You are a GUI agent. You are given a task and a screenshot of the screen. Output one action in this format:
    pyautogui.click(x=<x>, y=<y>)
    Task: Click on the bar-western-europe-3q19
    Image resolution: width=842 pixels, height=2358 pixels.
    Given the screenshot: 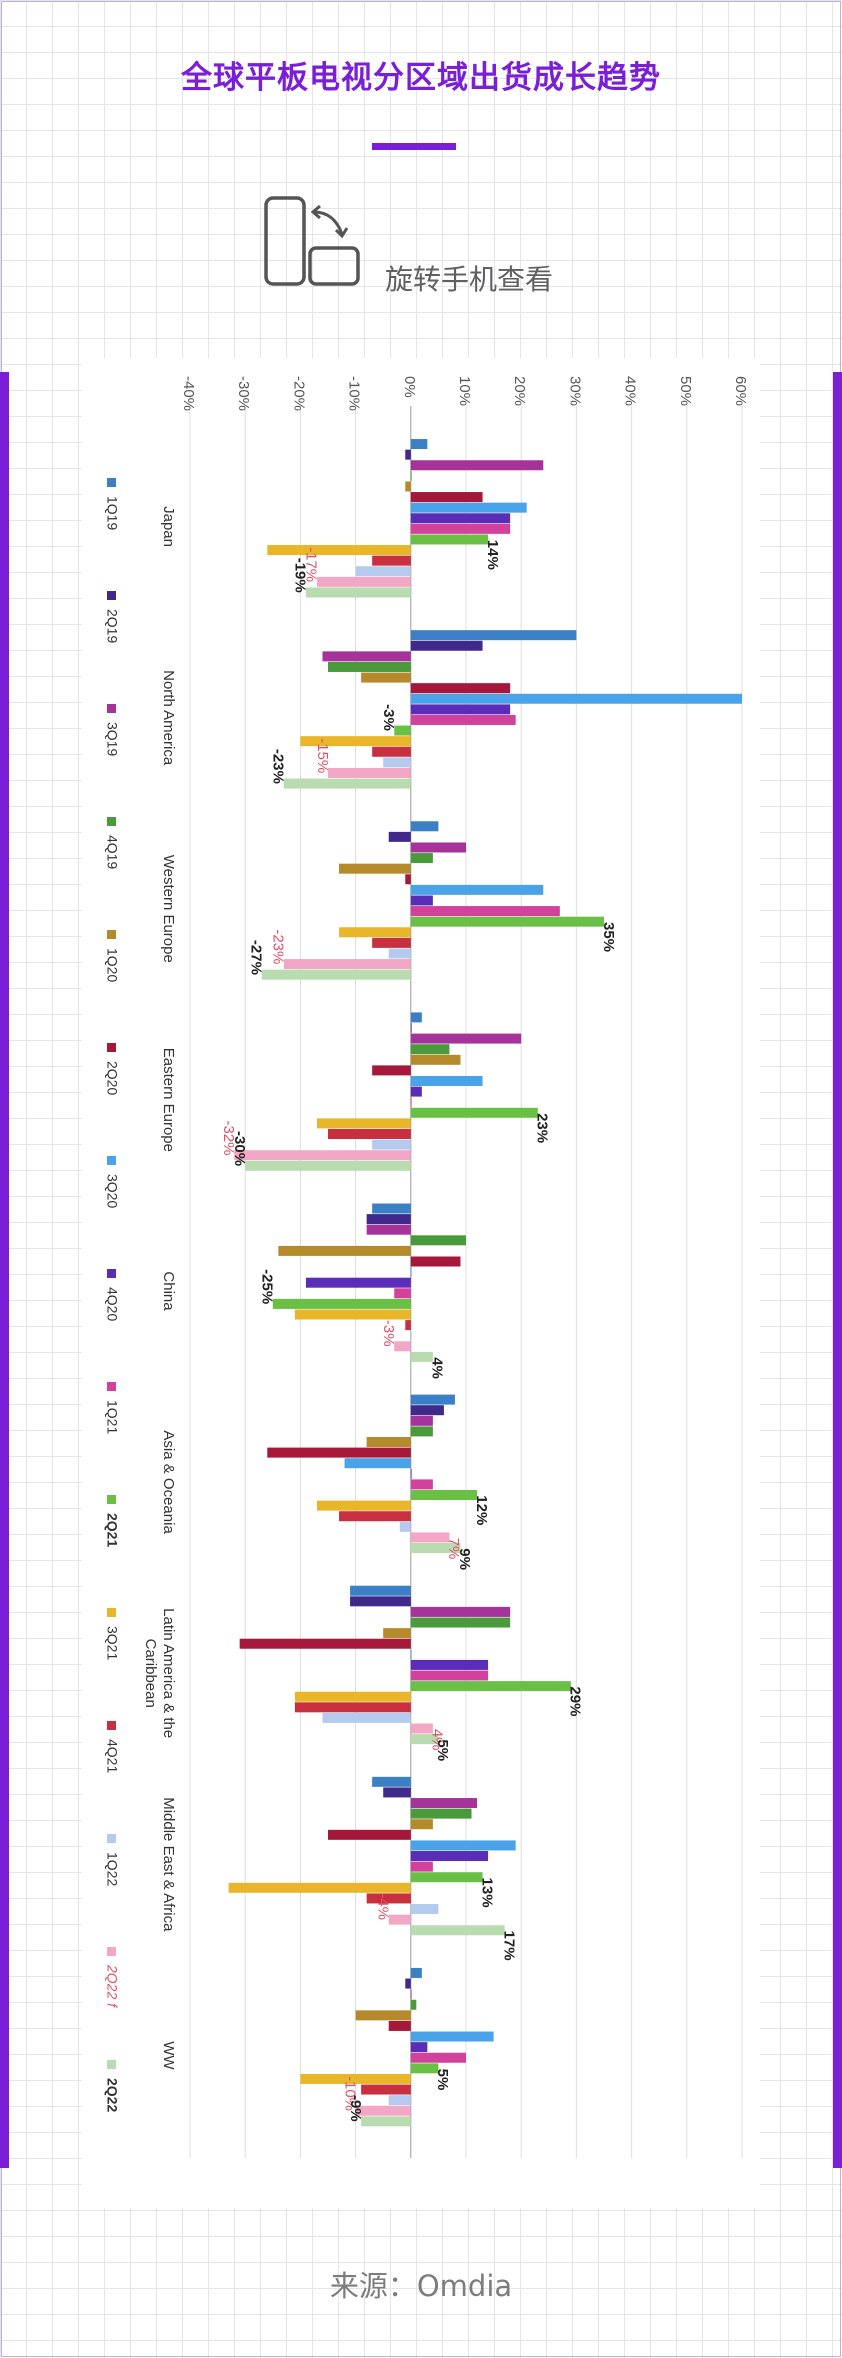 What is the action you would take?
    pyautogui.click(x=438, y=847)
    